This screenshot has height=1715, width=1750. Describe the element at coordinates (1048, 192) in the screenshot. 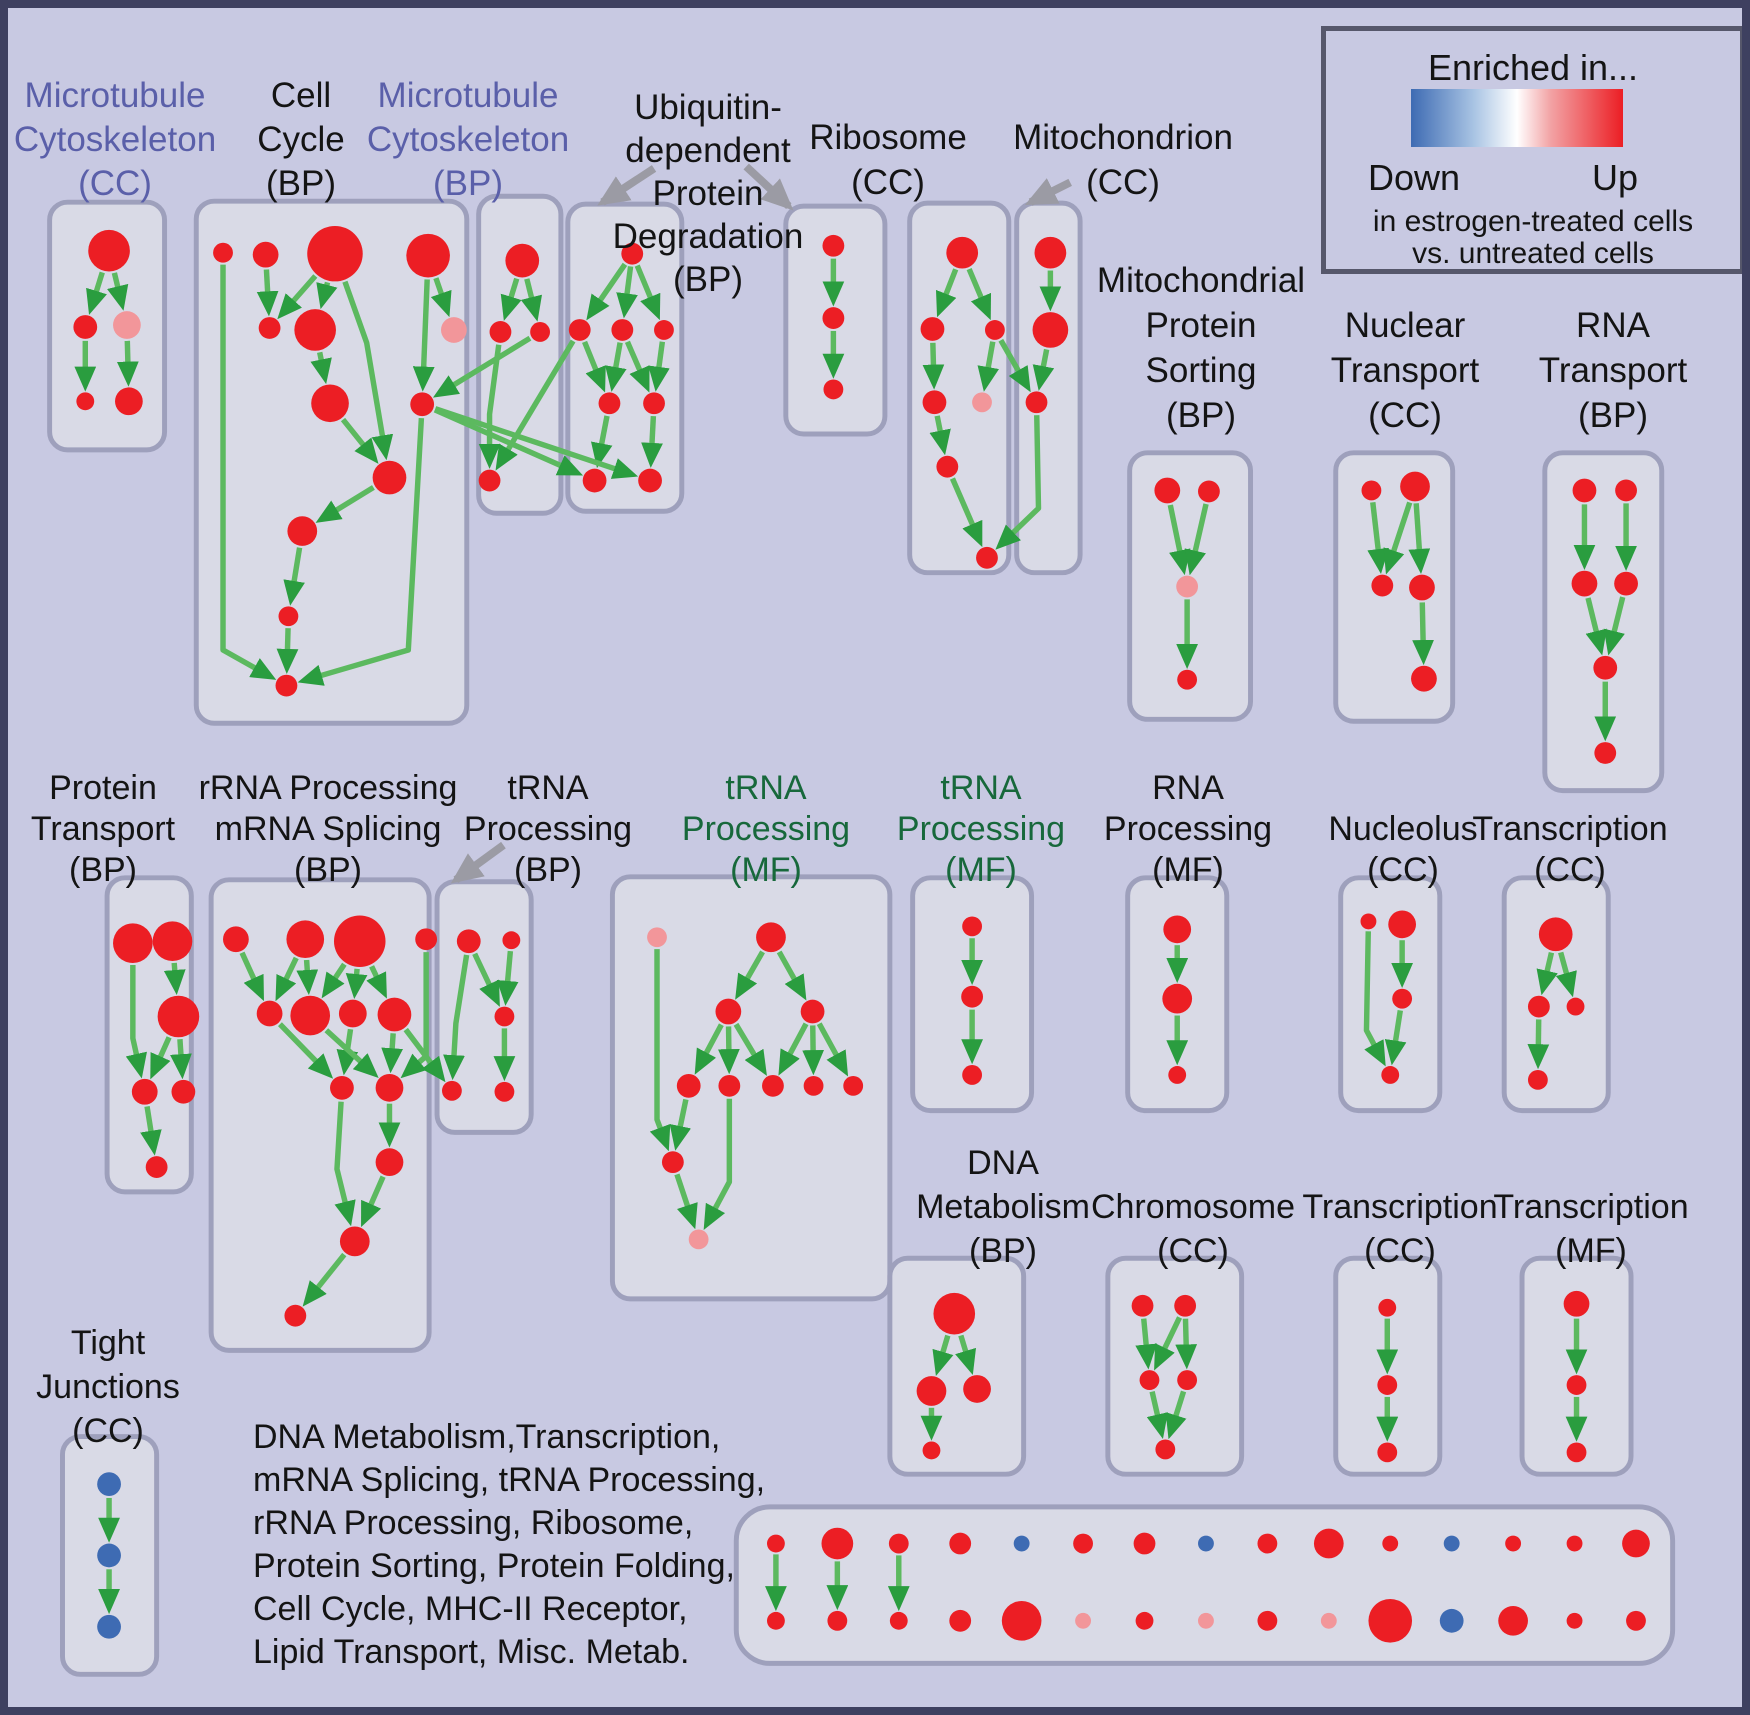

I see `label-pointer-arrow-icon` at that location.